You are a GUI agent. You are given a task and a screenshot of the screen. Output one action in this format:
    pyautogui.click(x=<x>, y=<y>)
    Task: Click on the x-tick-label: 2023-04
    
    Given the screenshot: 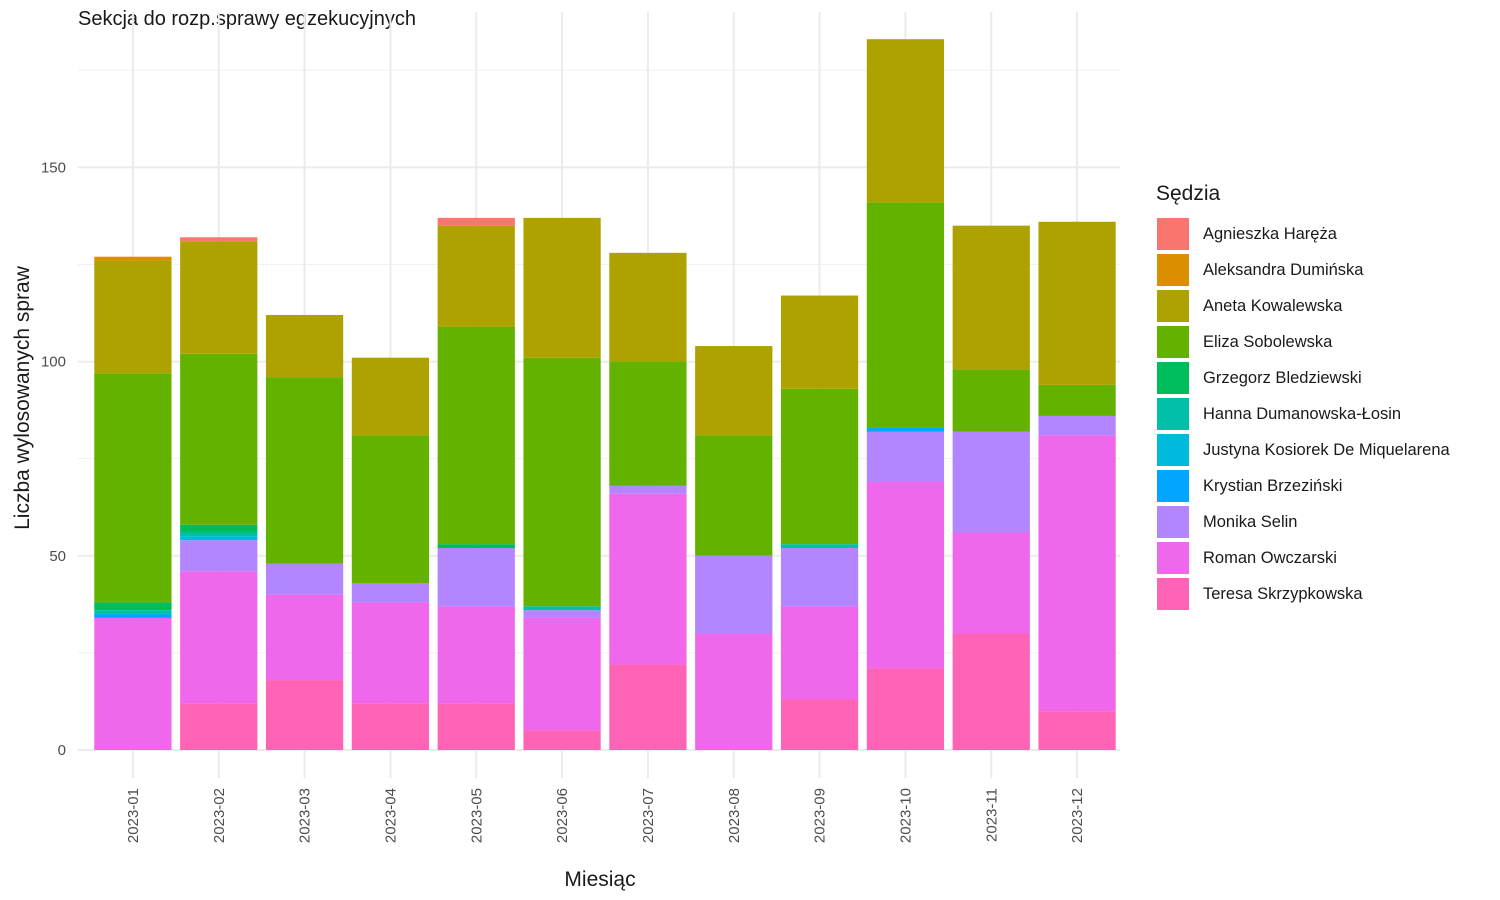 What is the action you would take?
    pyautogui.click(x=390, y=815)
    